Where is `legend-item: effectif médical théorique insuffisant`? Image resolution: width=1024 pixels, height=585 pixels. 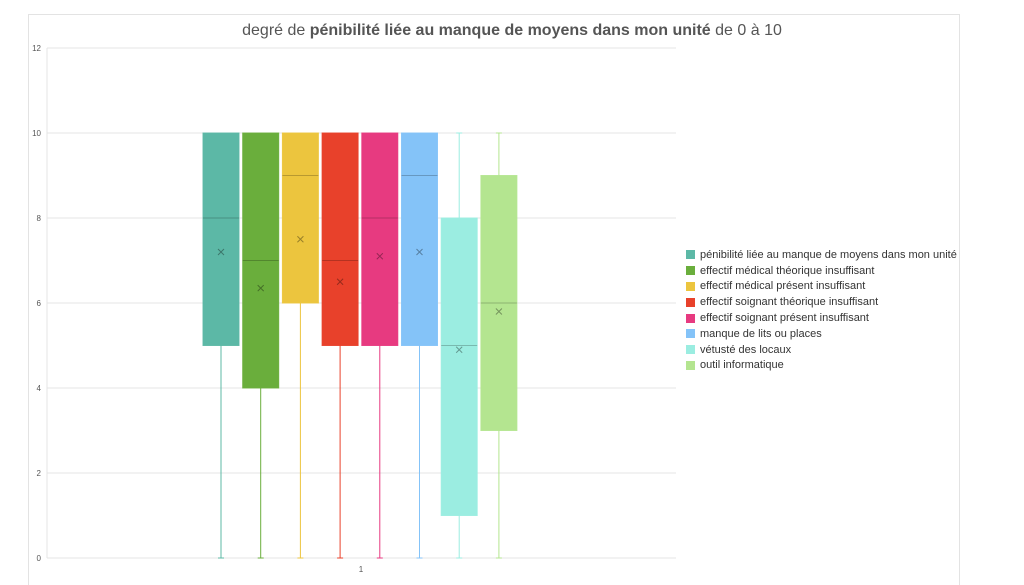 legend-item: effectif médical théorique insuffisant is located at coordinates (821, 271).